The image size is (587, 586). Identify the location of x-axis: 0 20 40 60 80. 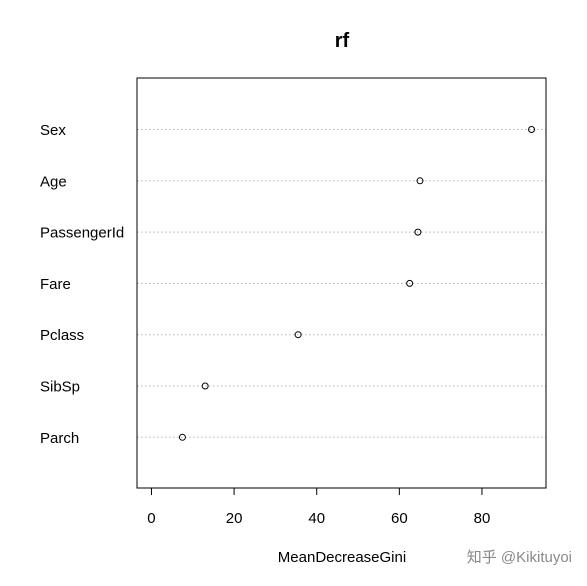
(319, 507).